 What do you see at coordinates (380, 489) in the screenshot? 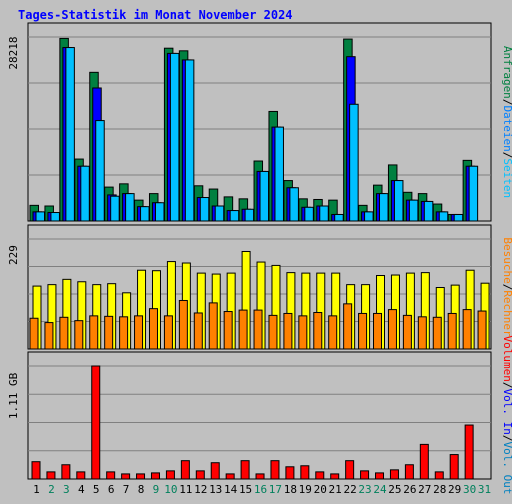
I see `x-tick-label: 24` at bounding box center [380, 489].